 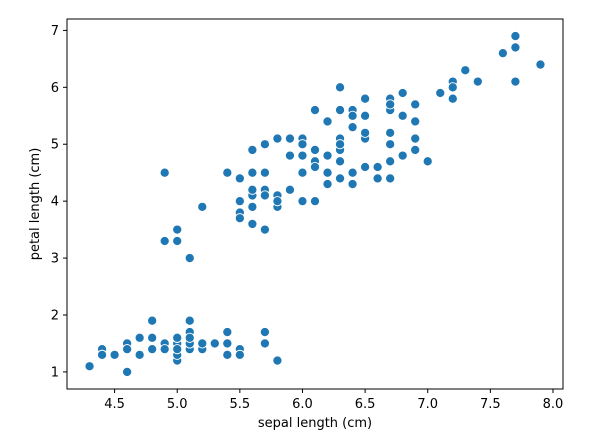 What do you see at coordinates (55, 145) in the screenshot?
I see `y-tick-label: 5` at bounding box center [55, 145].